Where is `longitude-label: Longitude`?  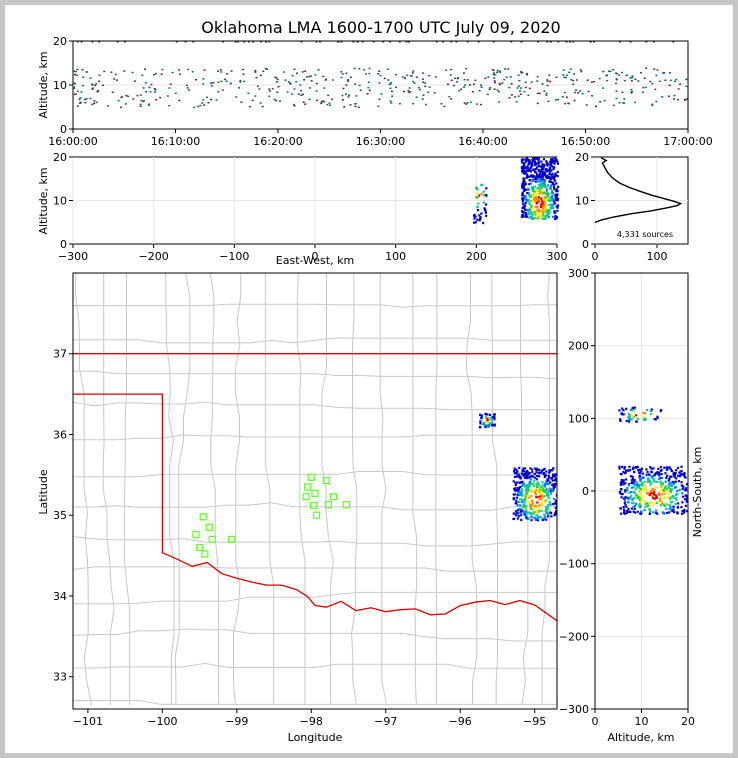
longitude-label: Longitude is located at coordinates (315, 737).